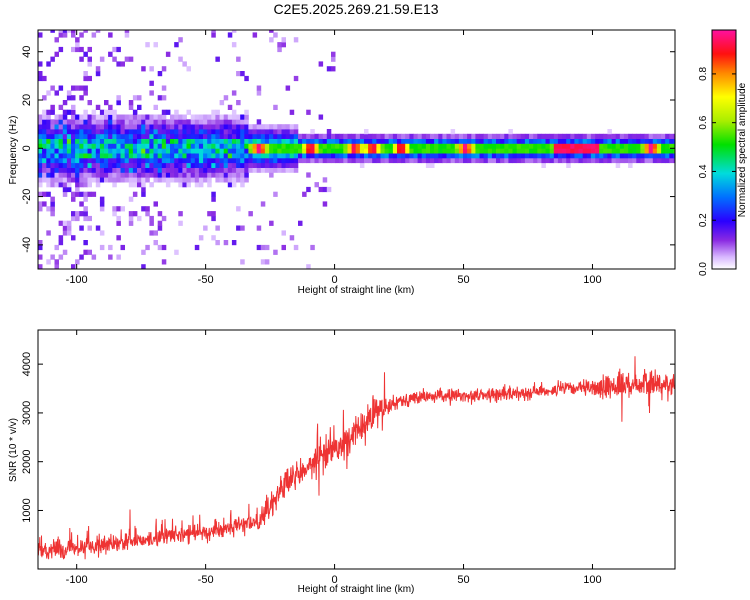 The image size is (750, 600). Describe the element at coordinates (27, 461) in the screenshot. I see `y-tick-label: 2000` at that location.